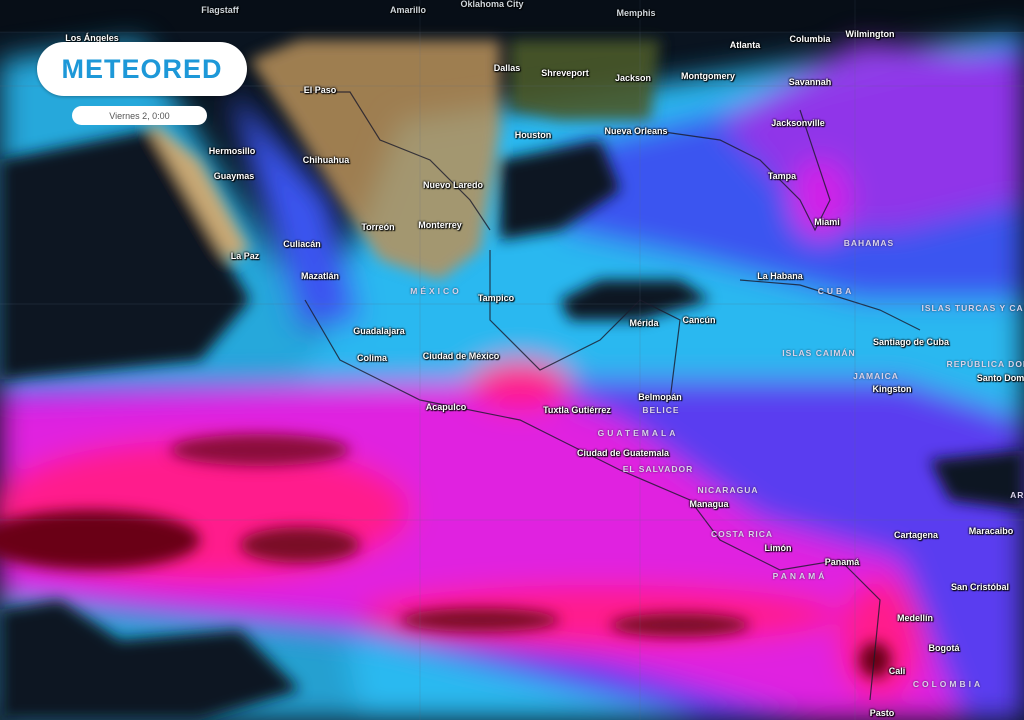 Image resolution: width=1024 pixels, height=720 pixels. I want to click on city-label: Mérida, so click(644, 323).